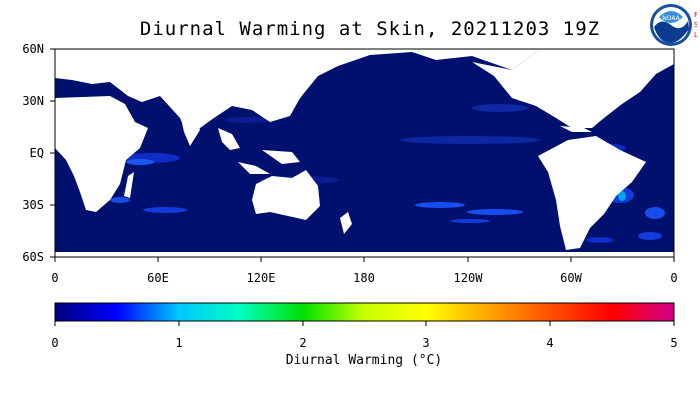 This screenshot has height=400, width=700. Describe the element at coordinates (302, 343) in the screenshot. I see `colorbar-tick-2: 2` at that location.